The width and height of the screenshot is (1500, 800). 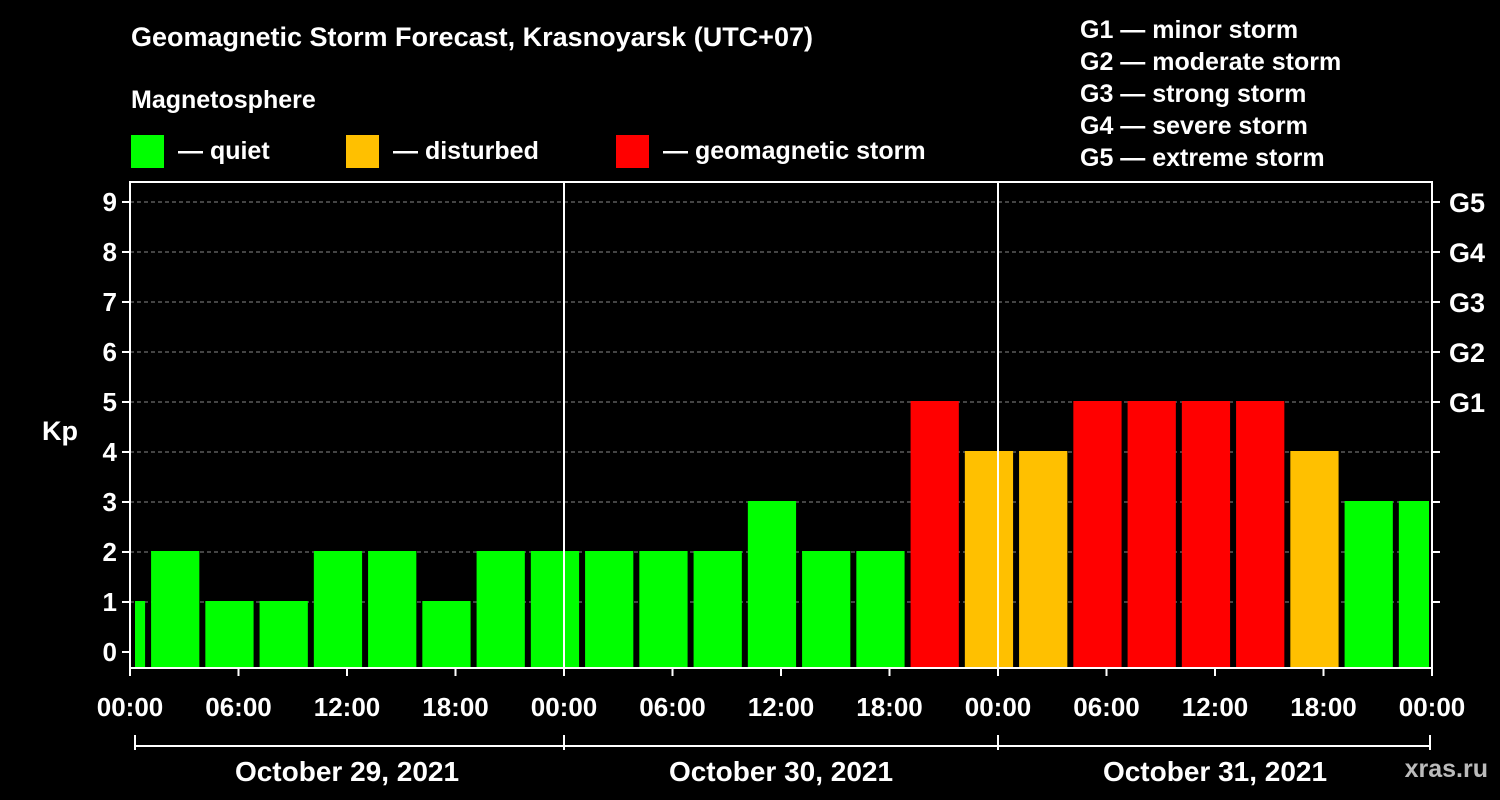 I want to click on g-scale-label: G2, so click(x=1467, y=353).